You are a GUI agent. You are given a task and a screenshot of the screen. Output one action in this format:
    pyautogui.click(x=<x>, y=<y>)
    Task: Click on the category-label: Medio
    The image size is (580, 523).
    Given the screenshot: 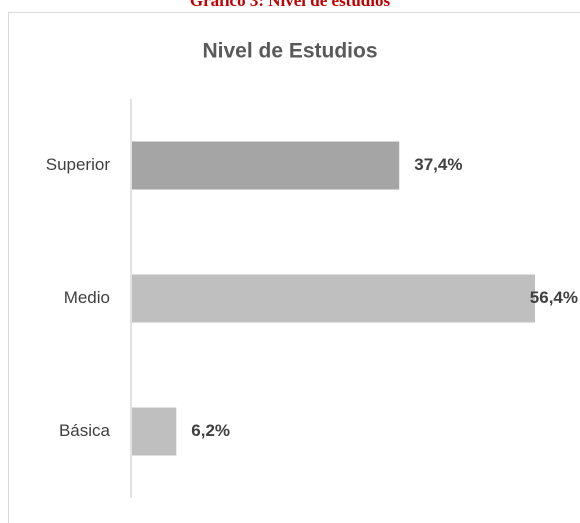 What is the action you would take?
    pyautogui.click(x=87, y=297)
    